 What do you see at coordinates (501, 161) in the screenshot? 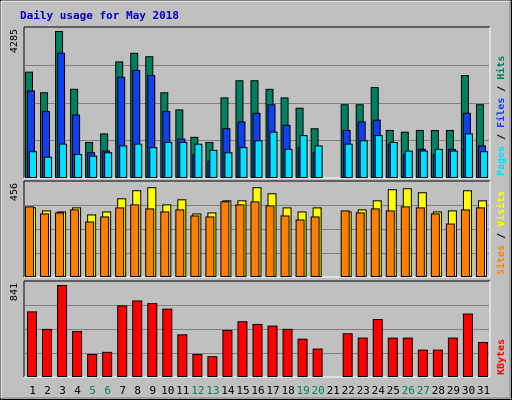
I see `legend-item-pages: Pages` at bounding box center [501, 161].